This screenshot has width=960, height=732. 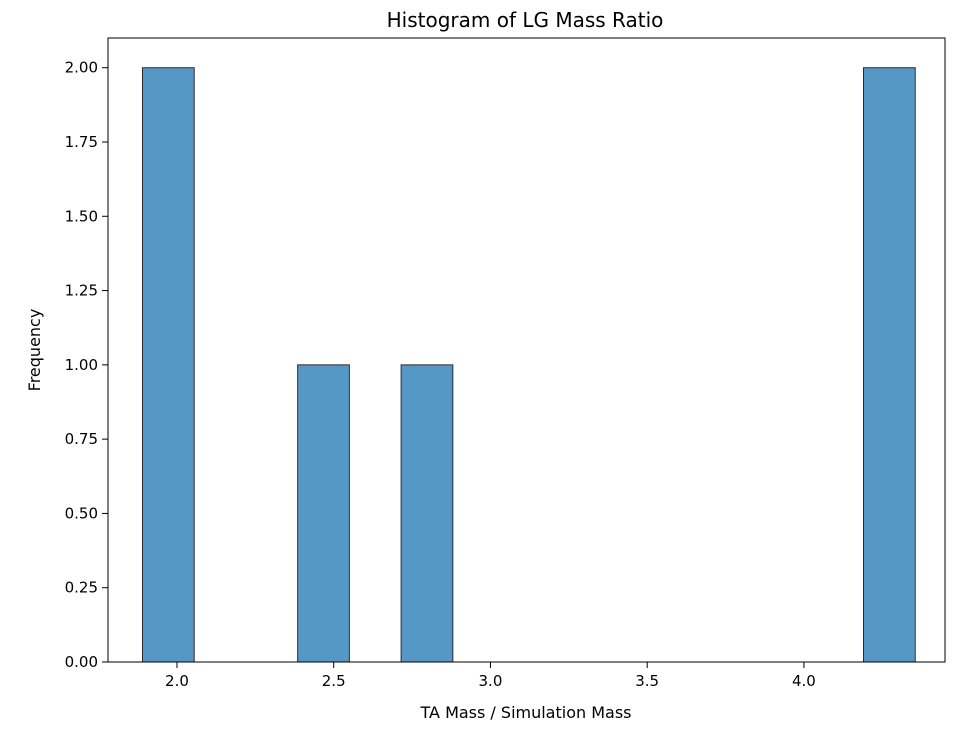 What do you see at coordinates (81, 142) in the screenshot?
I see `y-tick-label: 1.75` at bounding box center [81, 142].